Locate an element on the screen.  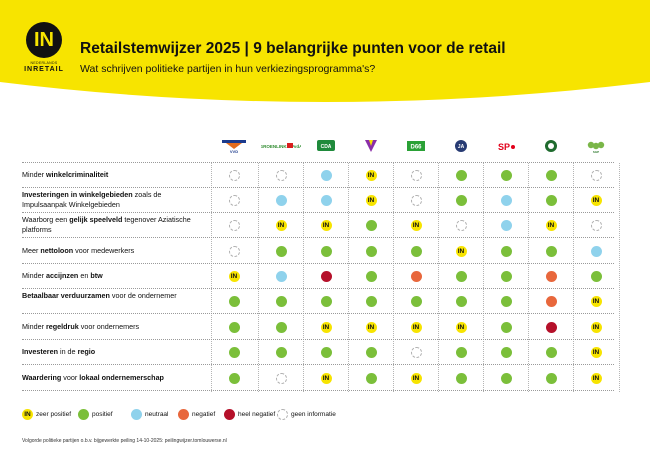
d66-logo-icon: D66 is located at coordinates (416, 146).